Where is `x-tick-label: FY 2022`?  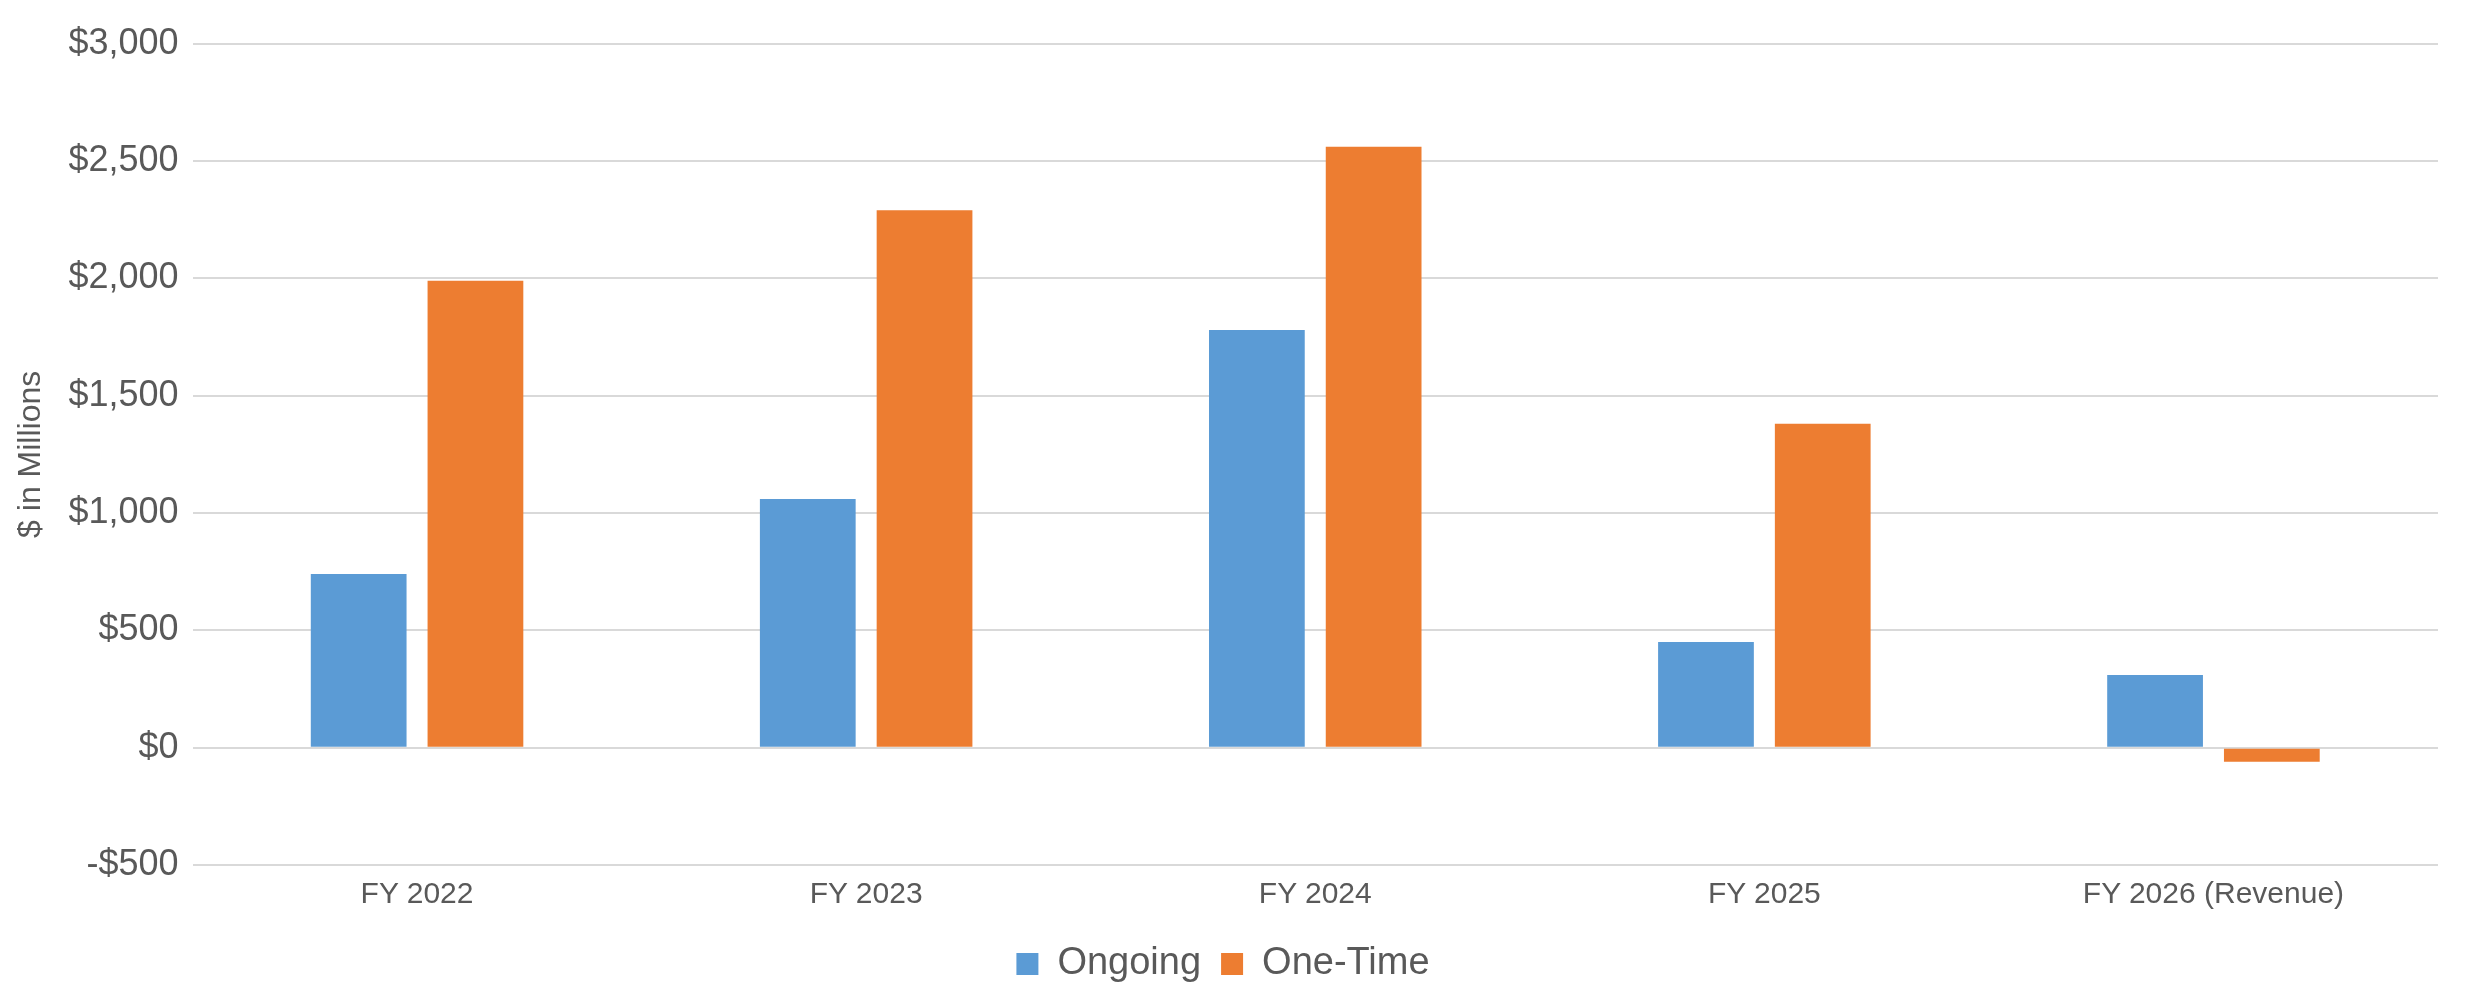 x-tick-label: FY 2022 is located at coordinates (417, 893).